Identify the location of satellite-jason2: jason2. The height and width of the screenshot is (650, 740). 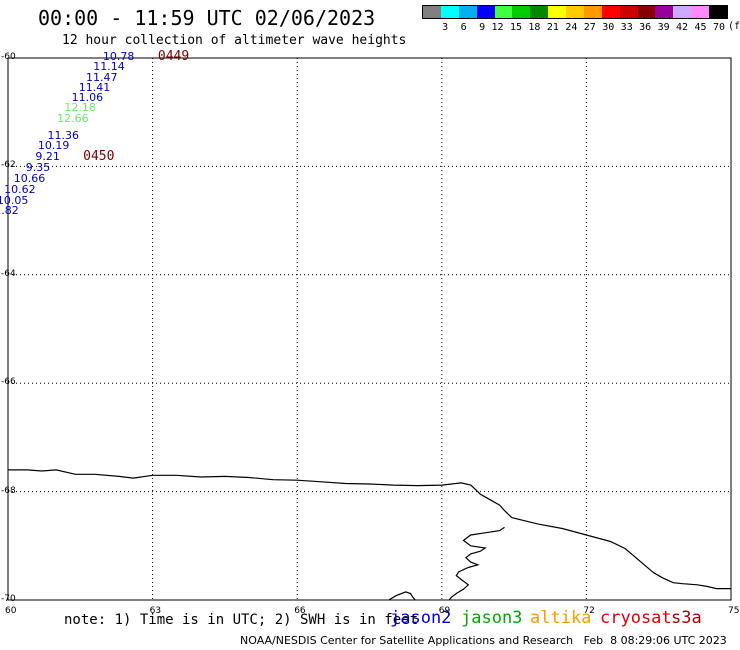
(421, 618).